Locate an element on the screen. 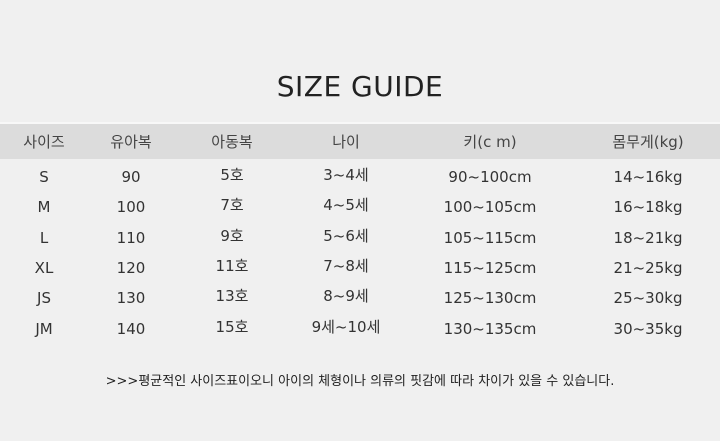 The height and width of the screenshot is (441, 720). table-cell: 110 is located at coordinates (131, 238).